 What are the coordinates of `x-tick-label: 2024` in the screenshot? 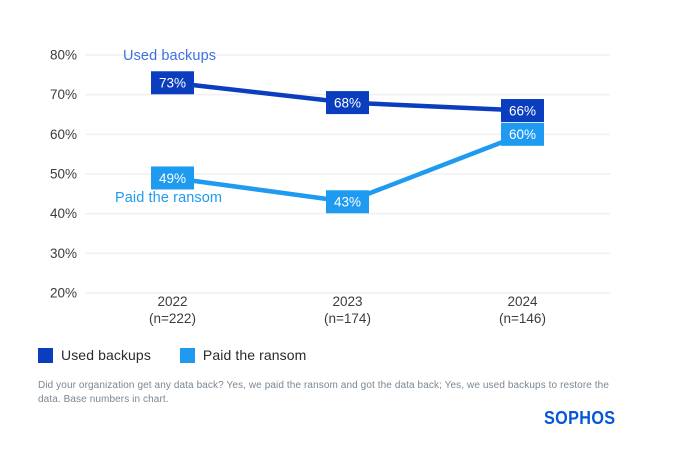 It's located at (522, 301).